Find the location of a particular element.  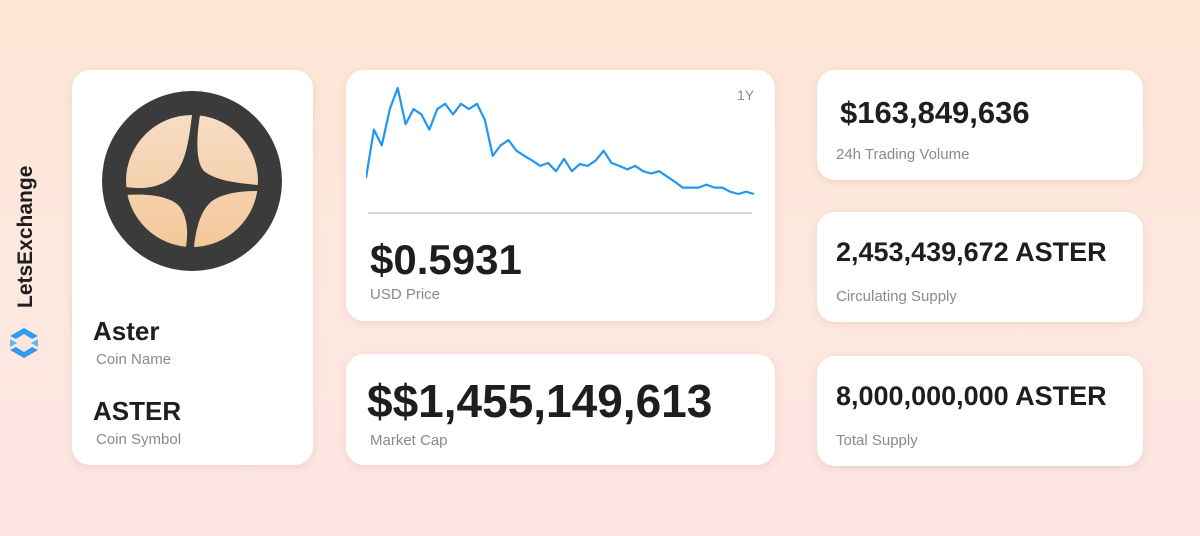

price-line is located at coordinates (560, 141).